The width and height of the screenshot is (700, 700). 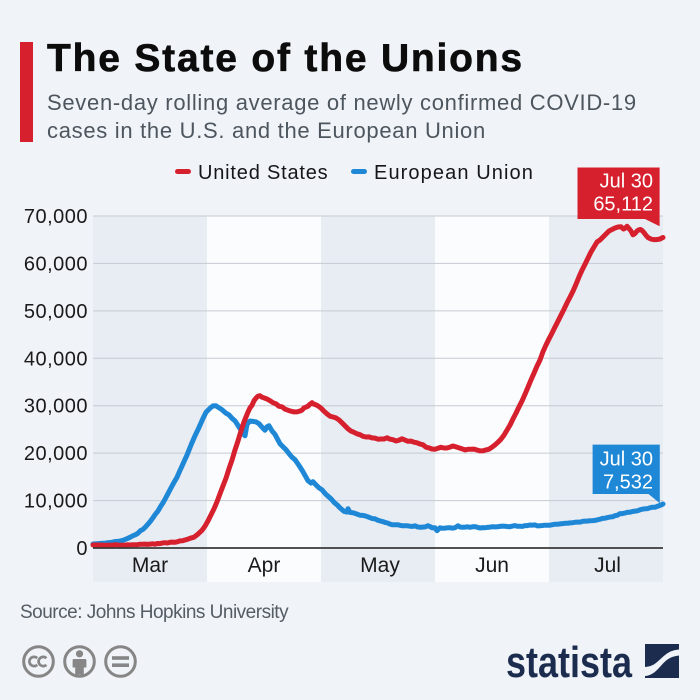 What do you see at coordinates (454, 173) in the screenshot?
I see `svg-text: European Union` at bounding box center [454, 173].